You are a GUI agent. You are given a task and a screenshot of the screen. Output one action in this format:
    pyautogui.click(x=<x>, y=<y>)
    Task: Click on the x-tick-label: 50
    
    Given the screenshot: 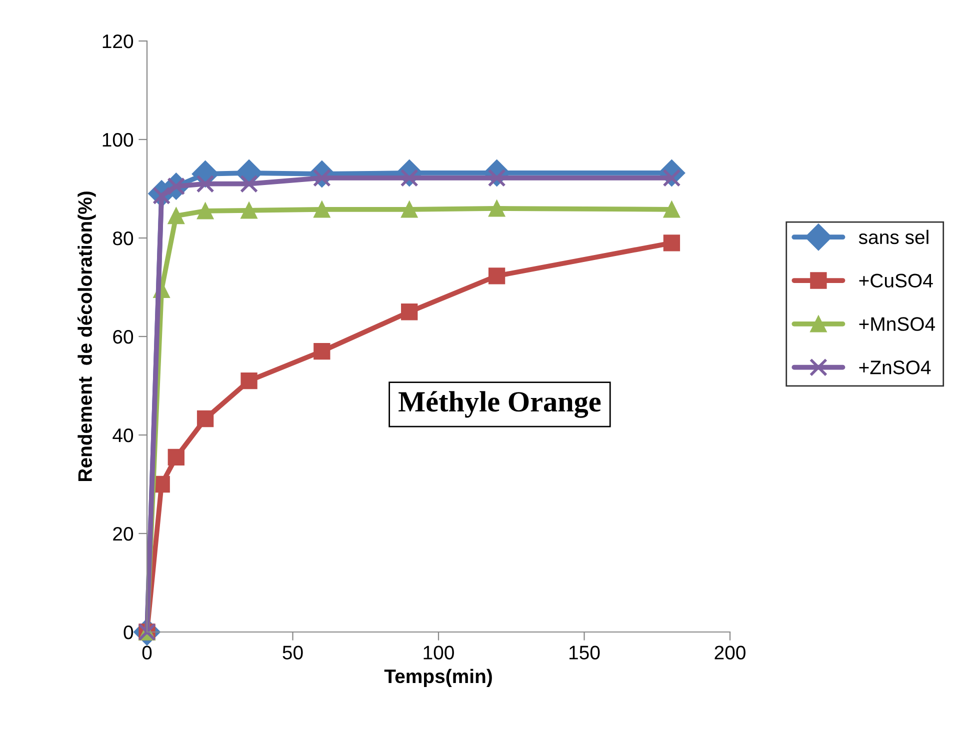 What is the action you would take?
    pyautogui.click(x=292, y=653)
    